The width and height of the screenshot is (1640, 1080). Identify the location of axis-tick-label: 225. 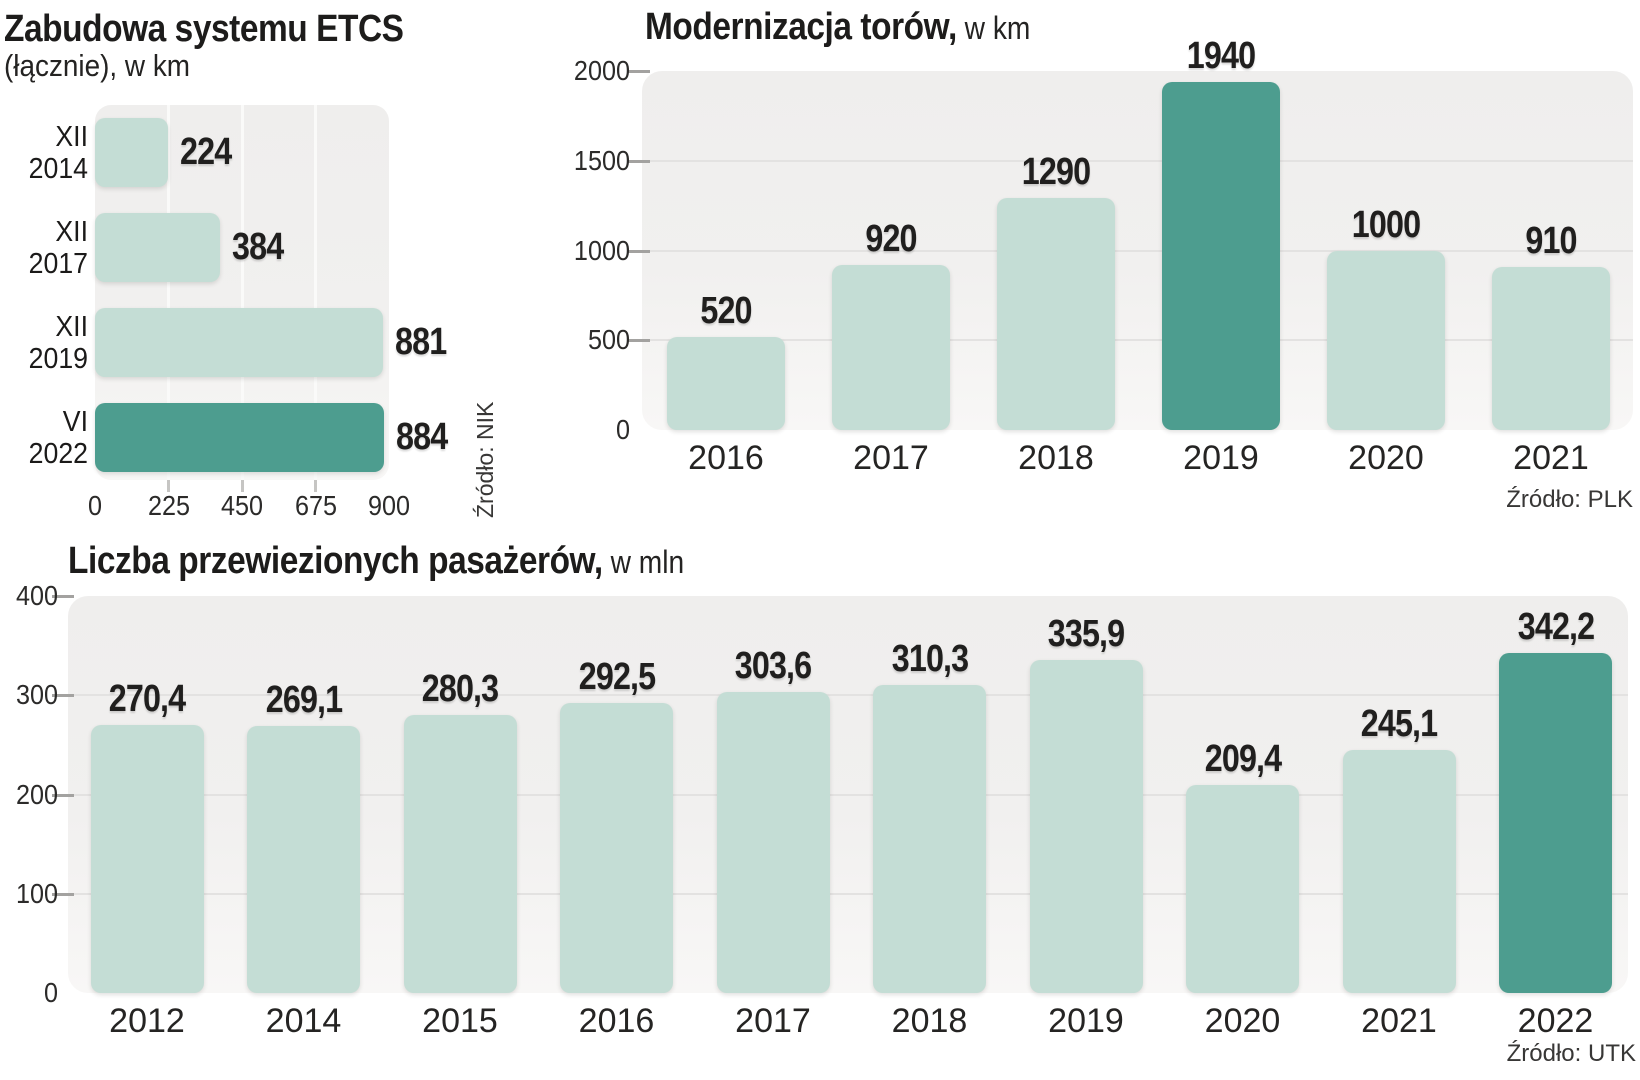
(168, 505).